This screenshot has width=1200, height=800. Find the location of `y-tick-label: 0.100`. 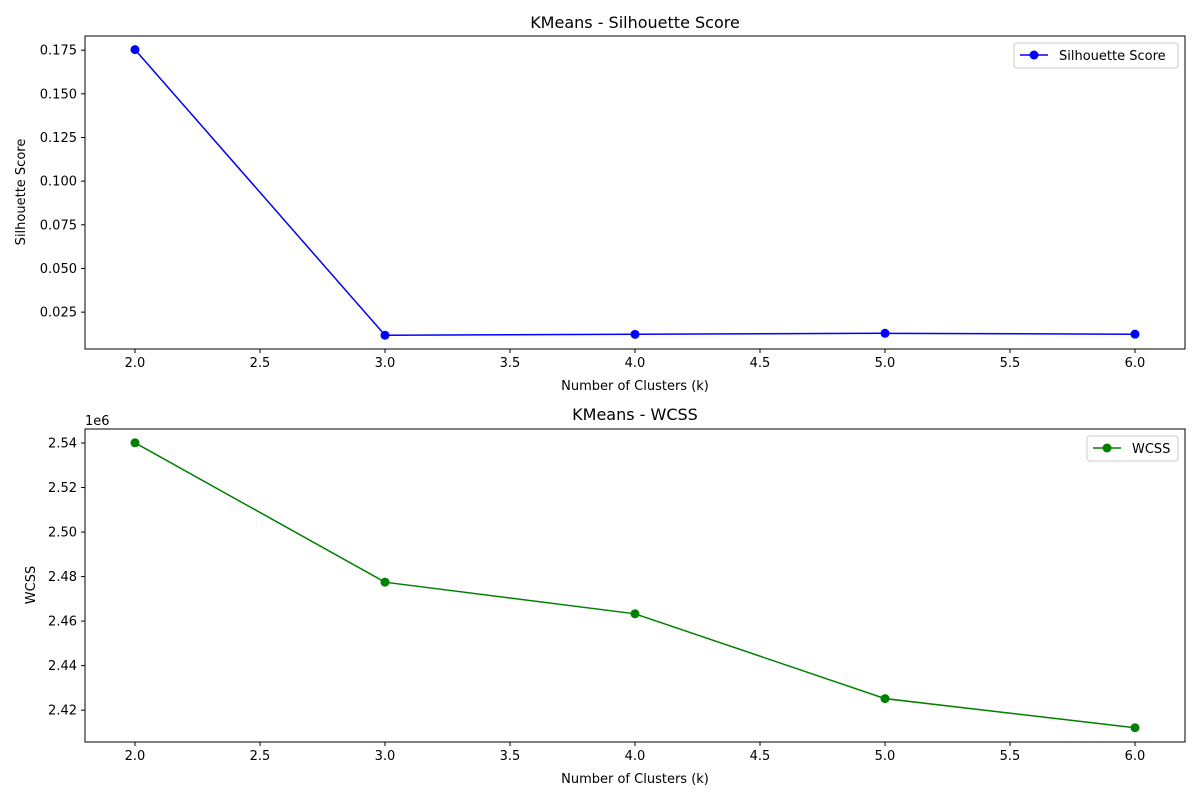

y-tick-label: 0.100 is located at coordinates (58, 182).